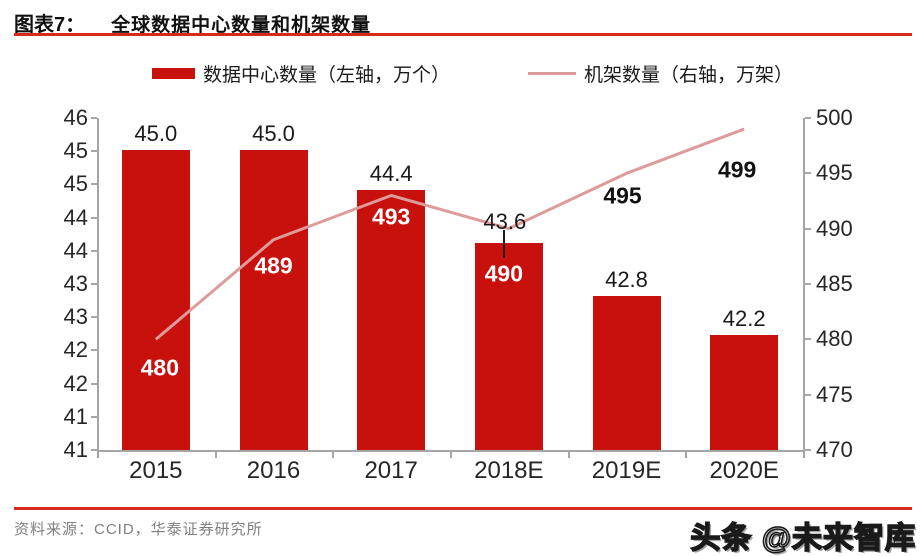  I want to click on y-axis-right-label: 470, so click(834, 449).